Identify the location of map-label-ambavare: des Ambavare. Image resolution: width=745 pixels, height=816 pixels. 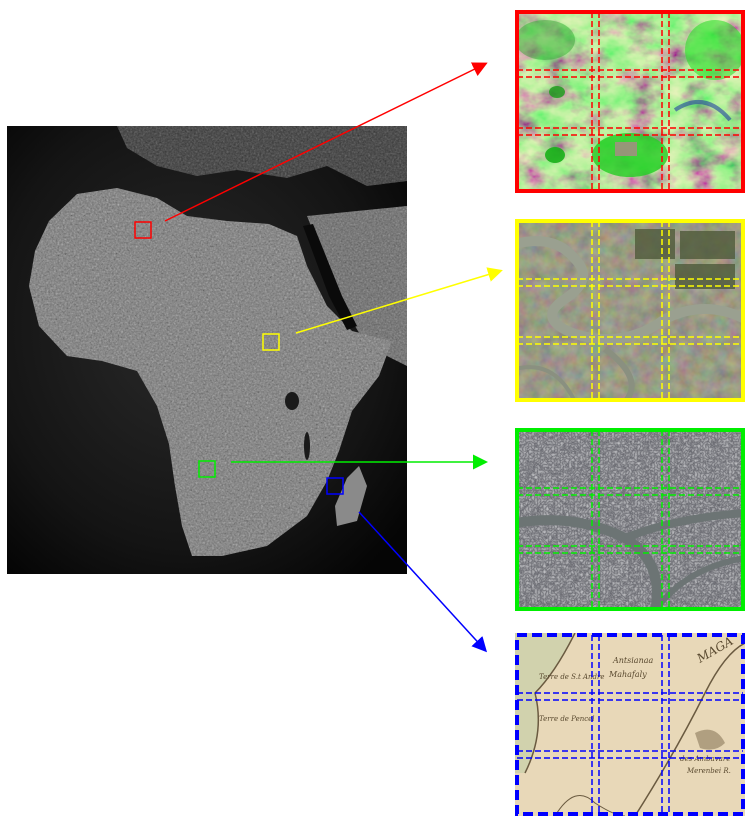
(705, 759).